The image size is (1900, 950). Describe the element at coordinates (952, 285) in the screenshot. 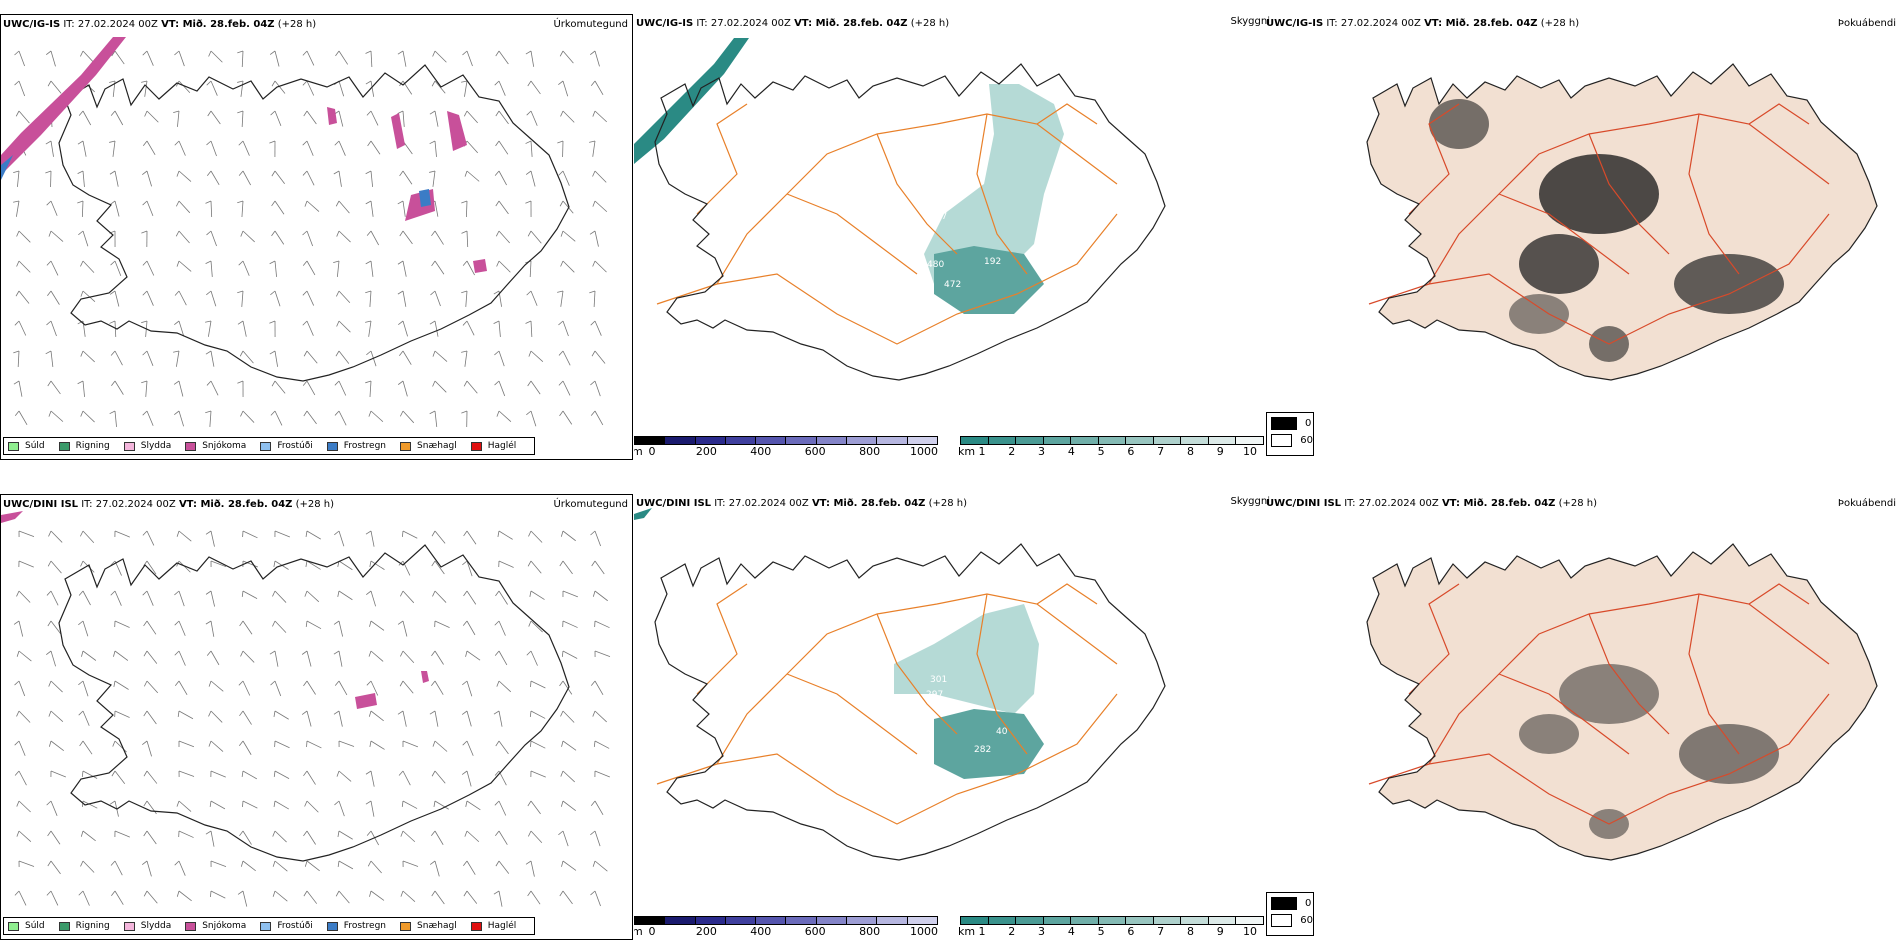

I see `ceiling-label: 472` at that location.